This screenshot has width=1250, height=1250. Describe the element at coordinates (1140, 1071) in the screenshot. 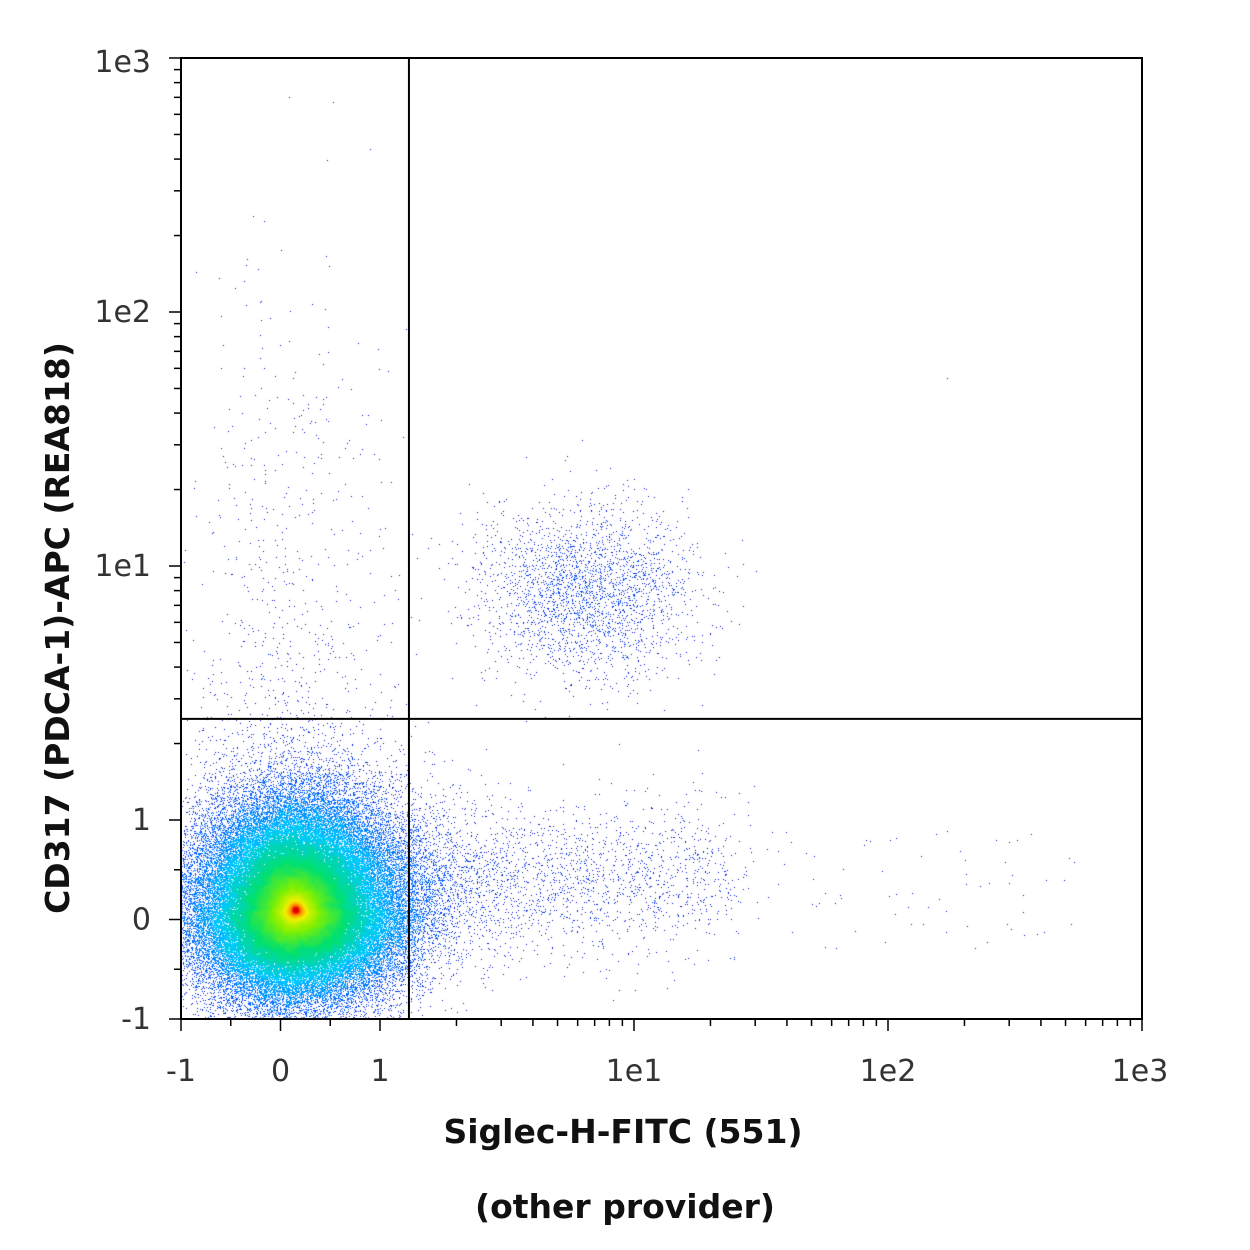

I see `x-tick-label: 1e3` at that location.